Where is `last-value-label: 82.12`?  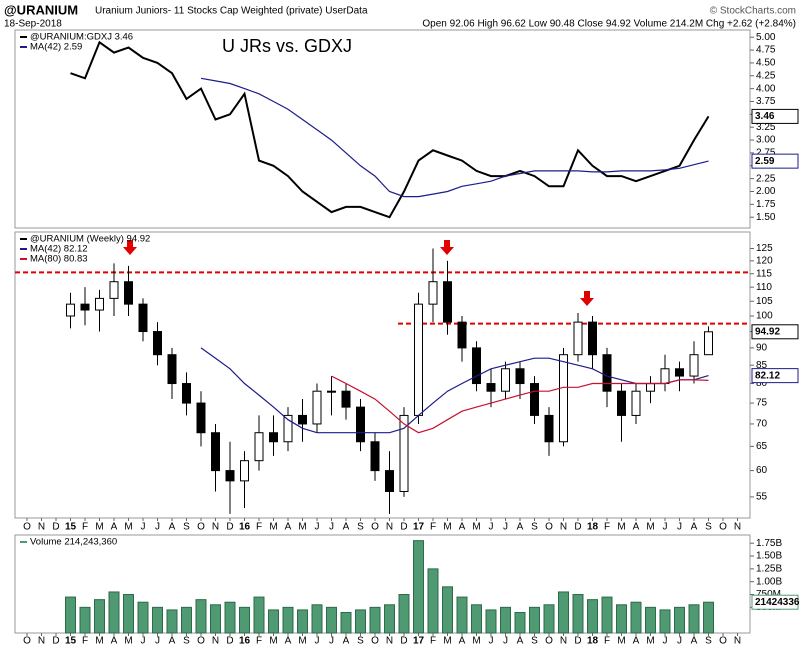 last-value-label: 82.12 is located at coordinates (767, 375).